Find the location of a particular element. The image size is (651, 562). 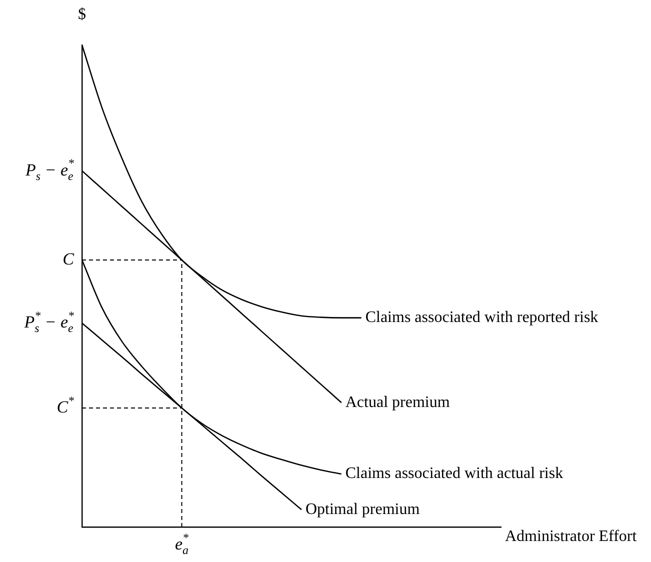

y-axis-title: $ is located at coordinates (82, 15).